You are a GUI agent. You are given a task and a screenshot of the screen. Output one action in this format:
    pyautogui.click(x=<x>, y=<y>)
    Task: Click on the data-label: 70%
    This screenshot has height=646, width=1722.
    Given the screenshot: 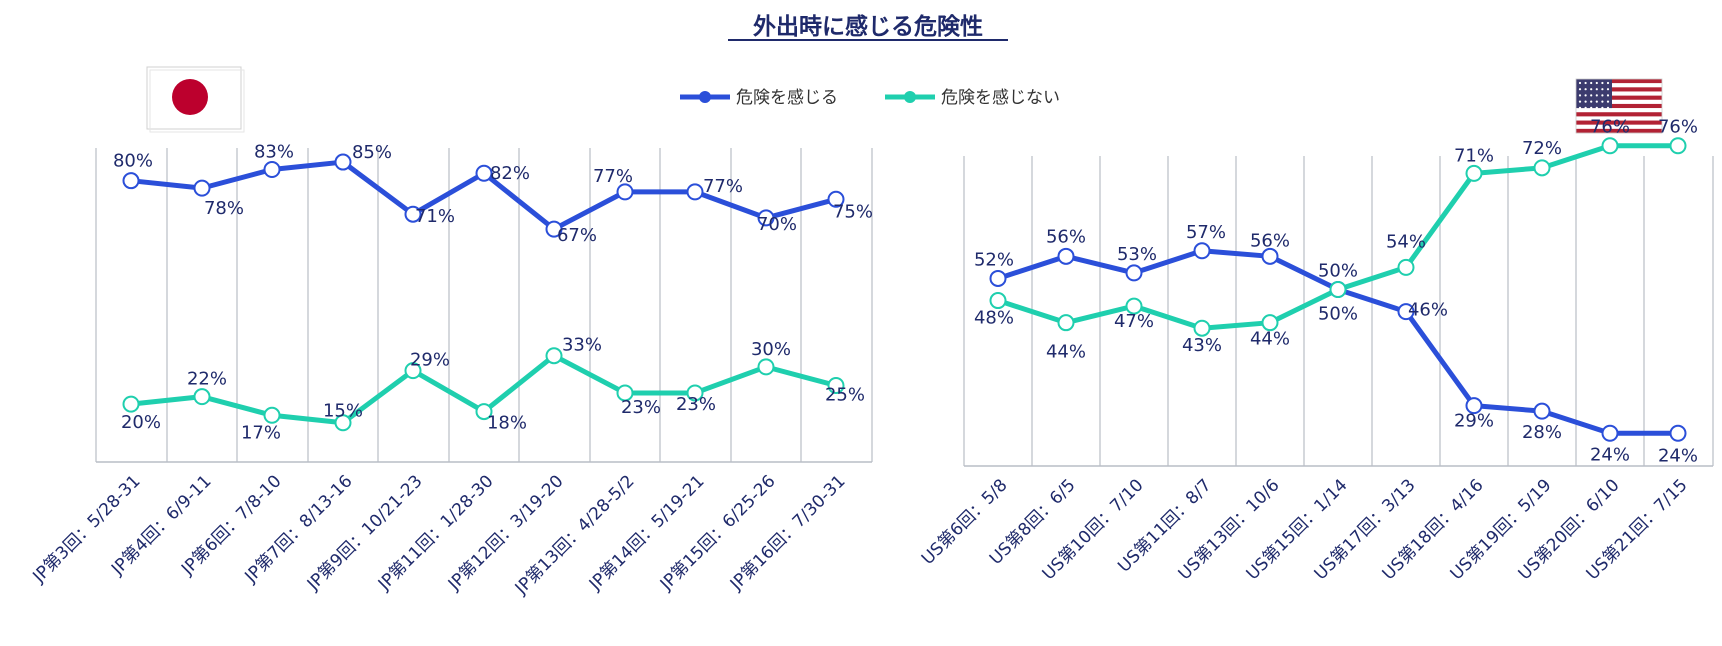 What is the action you would take?
    pyautogui.click(x=777, y=224)
    